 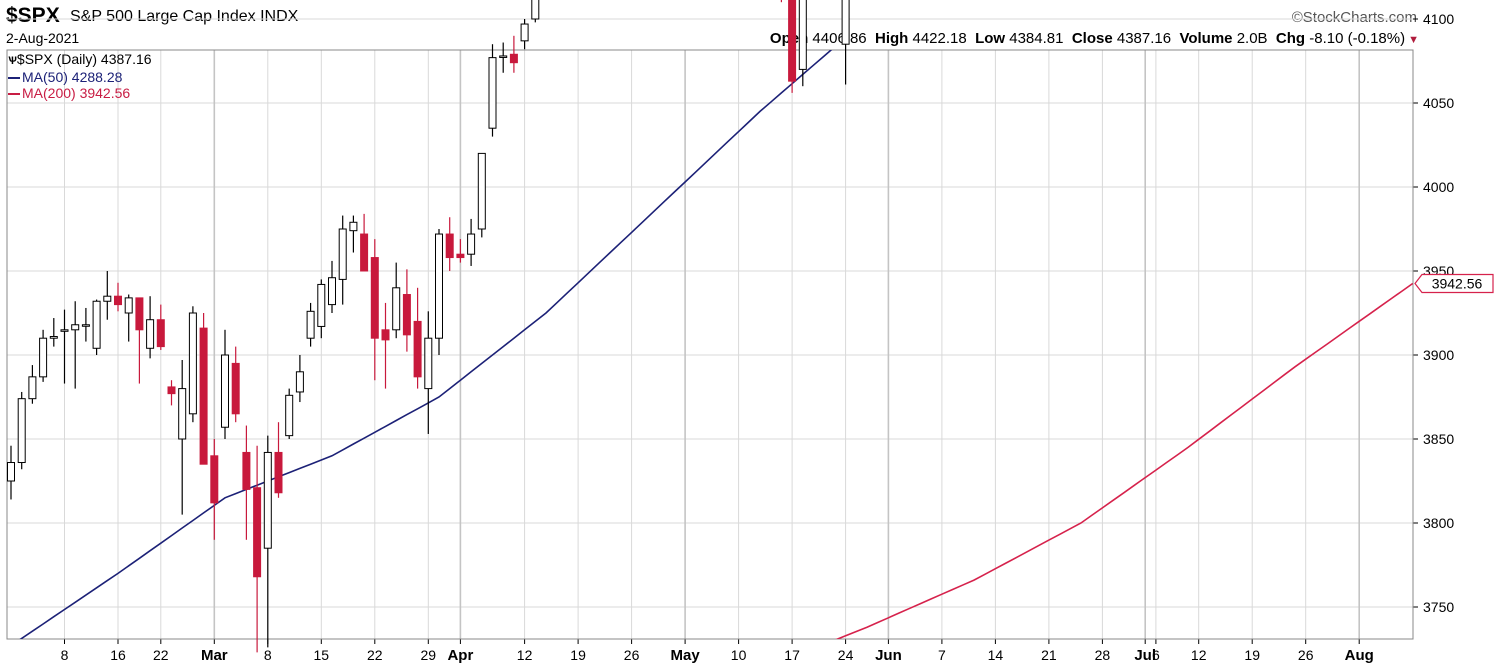 What do you see at coordinates (1290, 38) in the screenshot?
I see `chg-label: Chg` at bounding box center [1290, 38].